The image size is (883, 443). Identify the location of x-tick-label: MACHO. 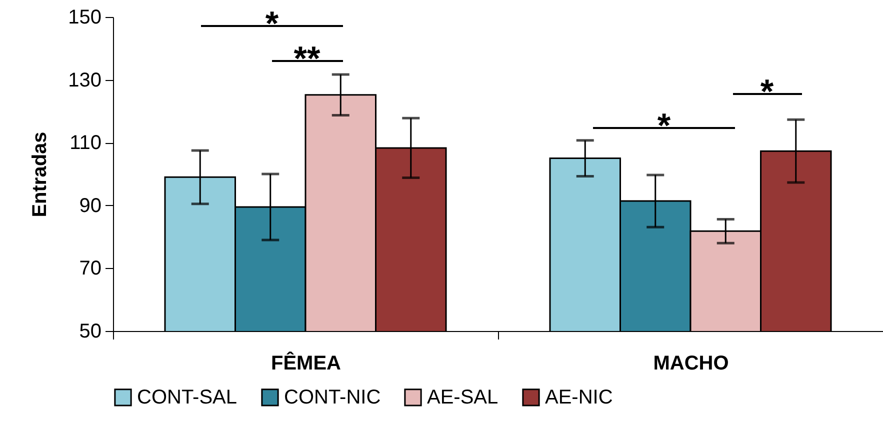
(691, 363).